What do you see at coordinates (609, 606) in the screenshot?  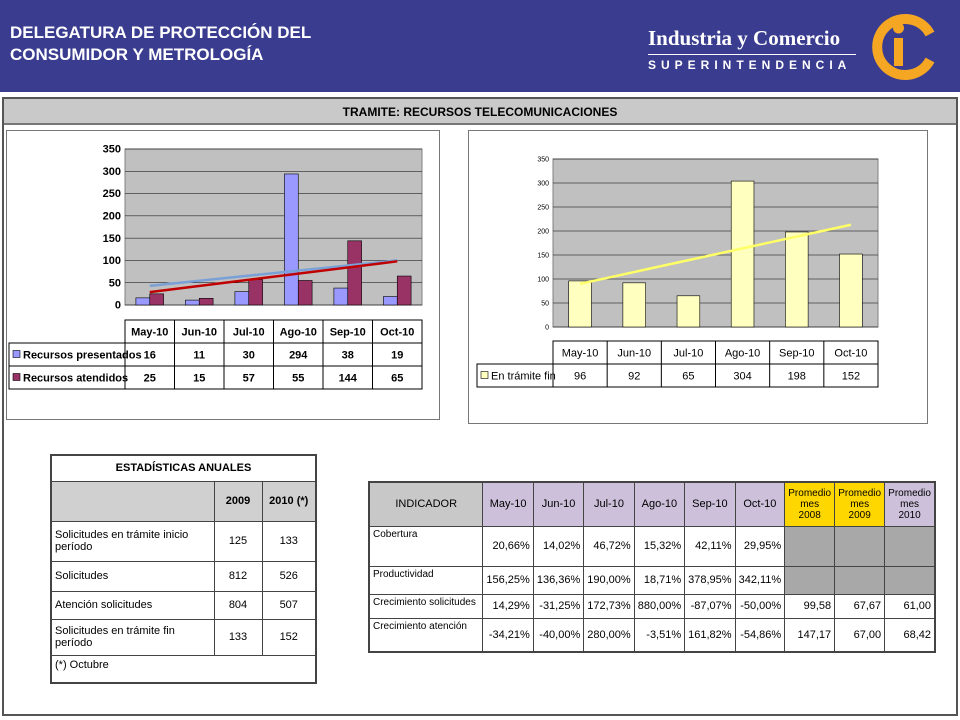 I see `ind-value-cell: 172,73%` at bounding box center [609, 606].